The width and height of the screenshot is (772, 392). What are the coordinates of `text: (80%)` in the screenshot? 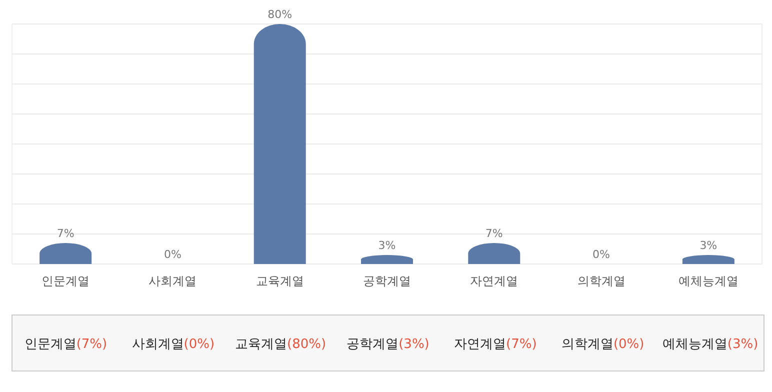 It's located at (306, 344).